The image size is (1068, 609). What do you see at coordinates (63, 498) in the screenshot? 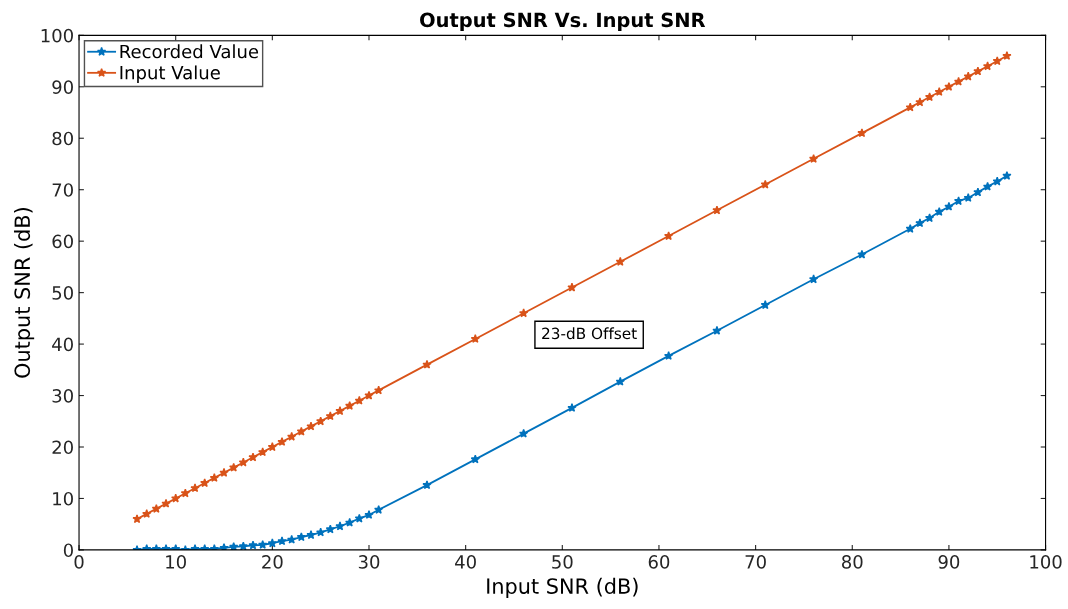
I see `y-tick-label: 10` at bounding box center [63, 498].